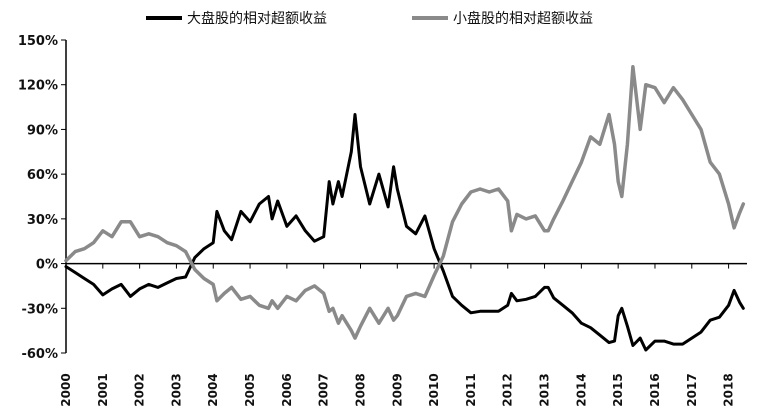 The height and width of the screenshot is (418, 761). What do you see at coordinates (39, 354) in the screenshot?
I see `y-tick-label: -60%` at bounding box center [39, 354].